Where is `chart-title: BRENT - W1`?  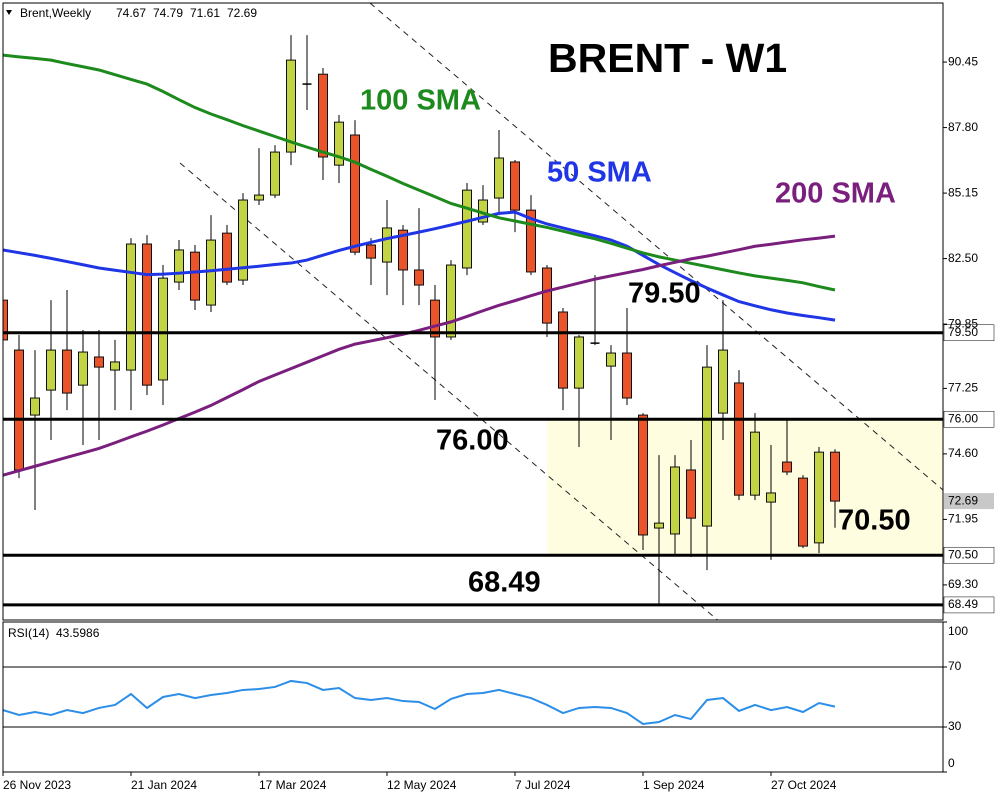 chart-title: BRENT - W1 is located at coordinates (667, 58).